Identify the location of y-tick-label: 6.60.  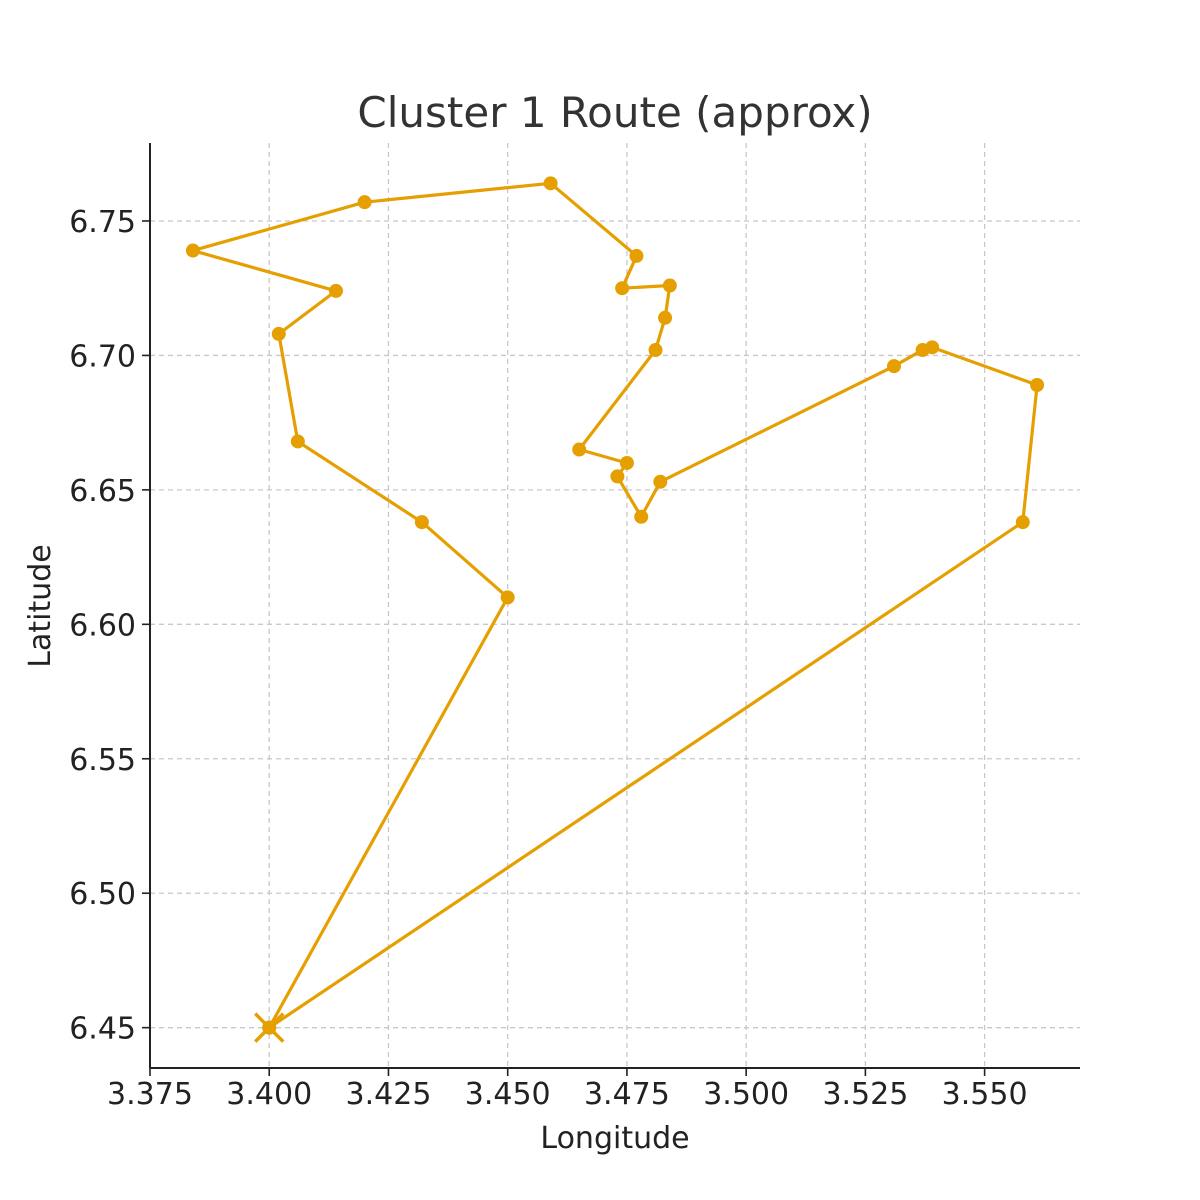
(102, 625).